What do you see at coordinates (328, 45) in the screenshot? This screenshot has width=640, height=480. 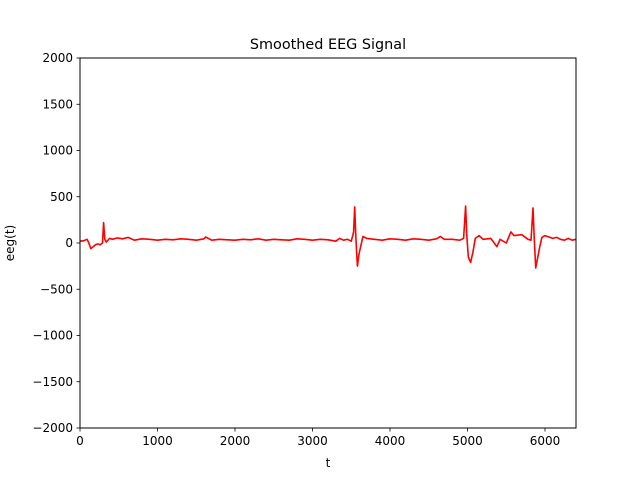 I see `chart-title: Smoothed EEG Signal` at bounding box center [328, 45].